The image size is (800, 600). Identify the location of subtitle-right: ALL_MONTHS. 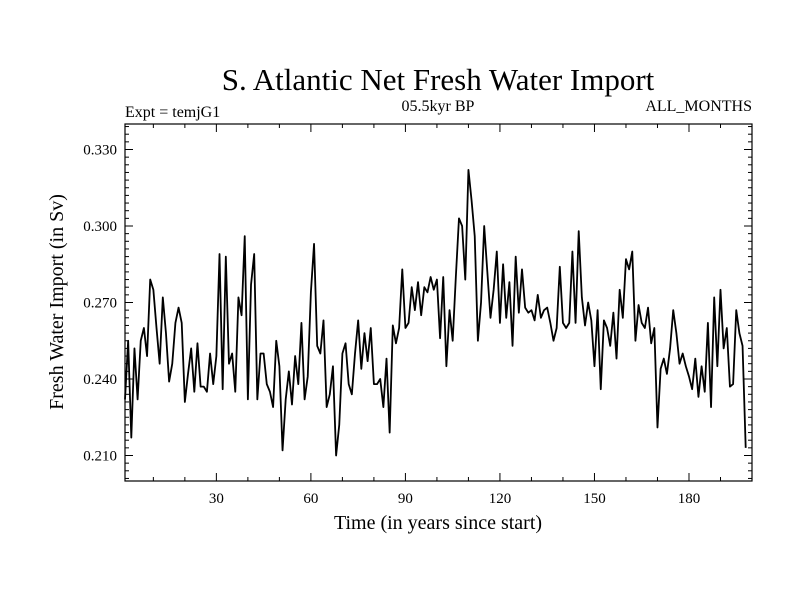
(698, 106).